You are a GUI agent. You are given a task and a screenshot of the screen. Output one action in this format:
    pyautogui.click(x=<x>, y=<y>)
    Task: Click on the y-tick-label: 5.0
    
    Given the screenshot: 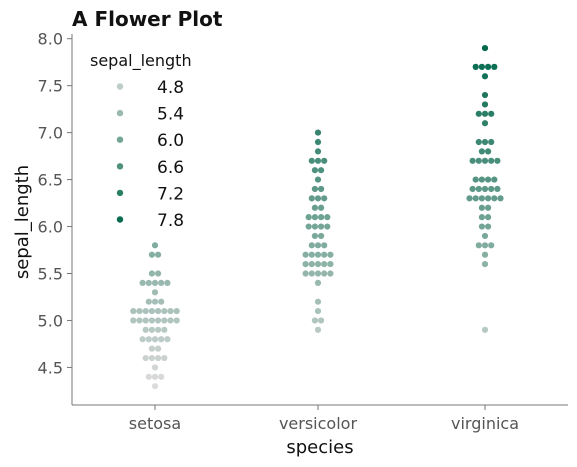 What is the action you would take?
    pyautogui.click(x=50, y=320)
    